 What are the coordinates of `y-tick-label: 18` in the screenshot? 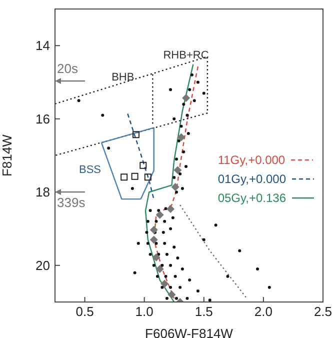 It's located at (43, 192).